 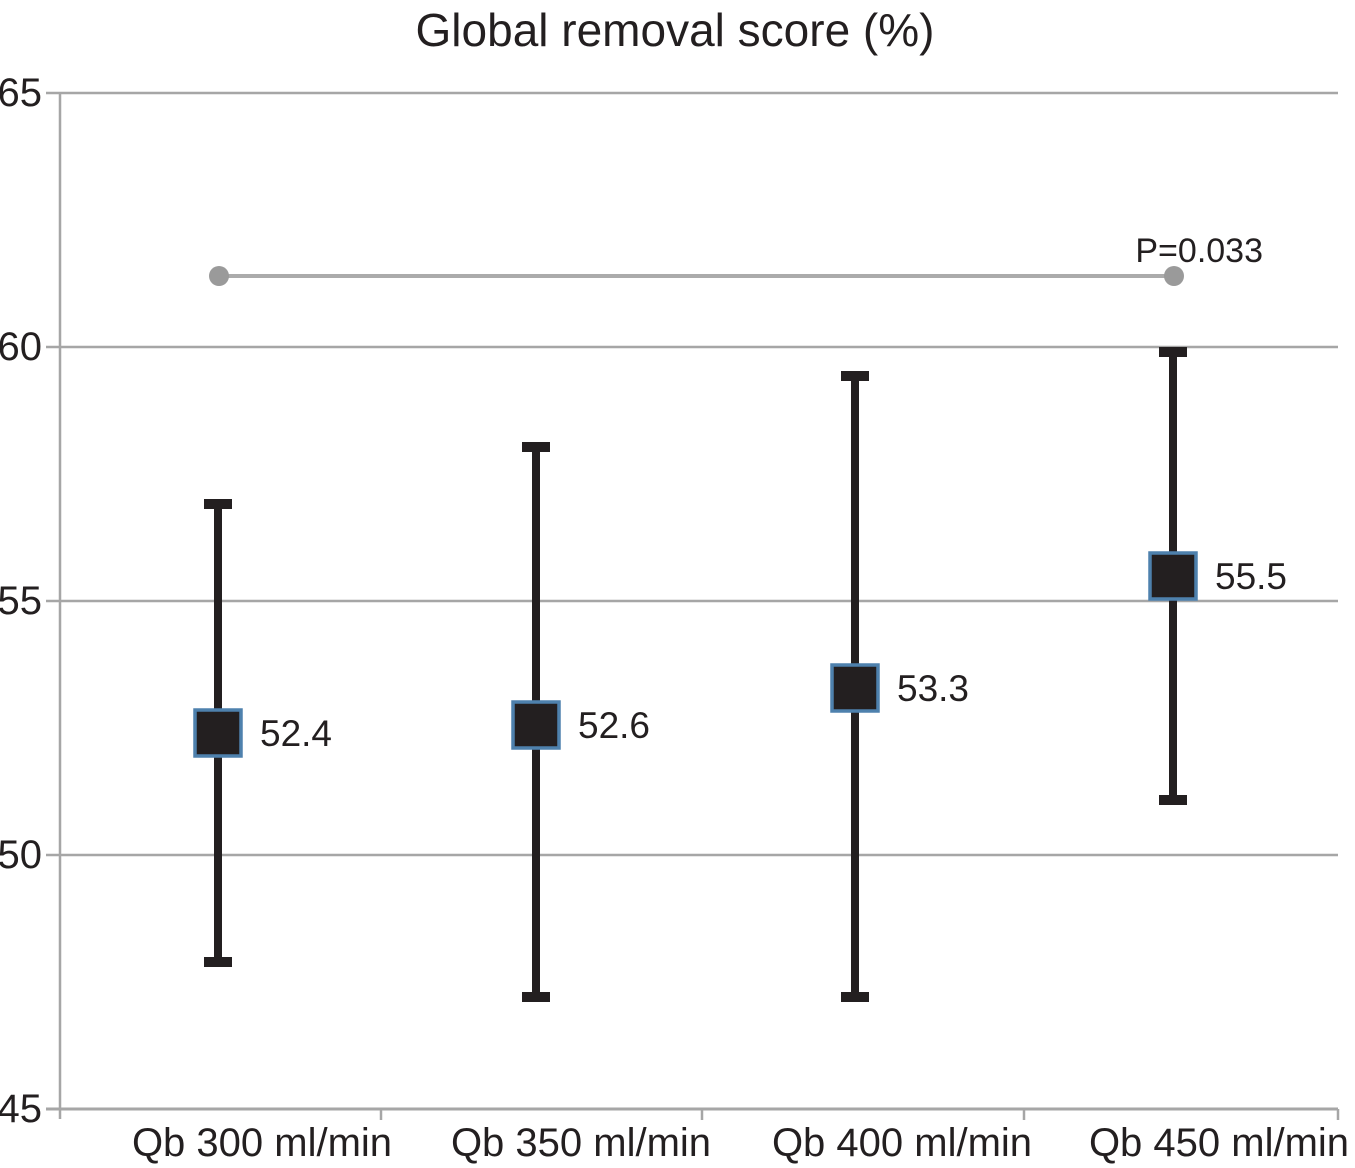 I want to click on significance-dot-left, so click(x=219, y=276).